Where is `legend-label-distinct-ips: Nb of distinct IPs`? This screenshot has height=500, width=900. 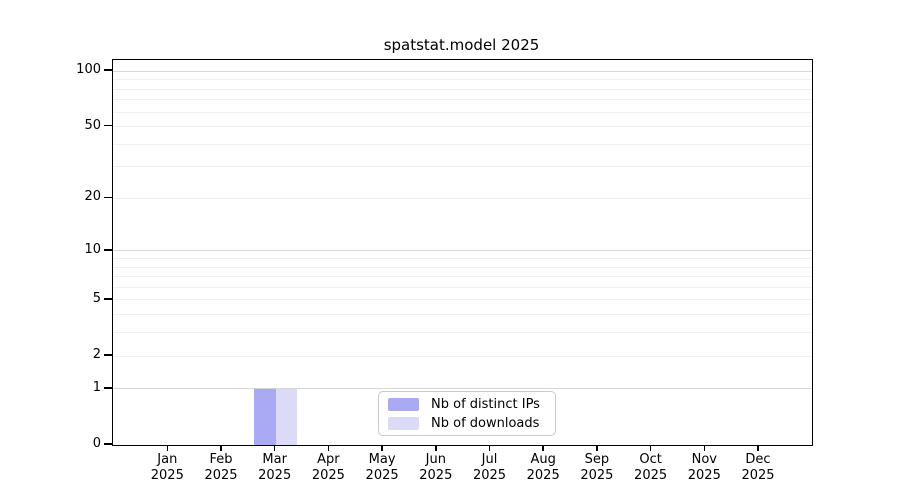 legend-label-distinct-ips: Nb of distinct IPs is located at coordinates (485, 404).